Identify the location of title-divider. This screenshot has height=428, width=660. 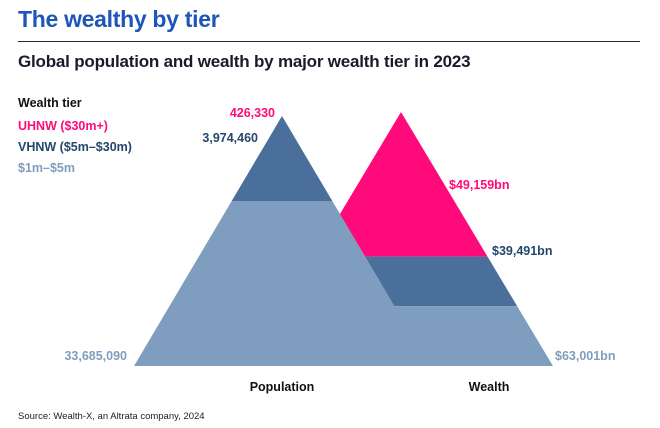
(329, 41).